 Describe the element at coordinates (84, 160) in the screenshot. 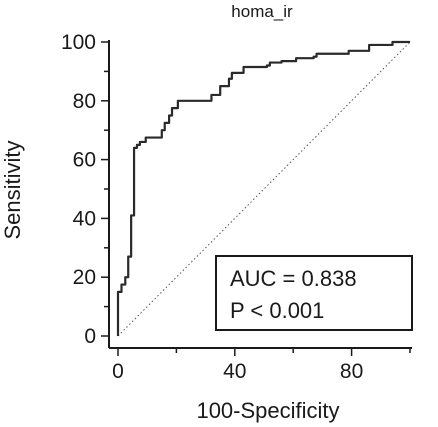

I see `y-tick-label: 60` at that location.